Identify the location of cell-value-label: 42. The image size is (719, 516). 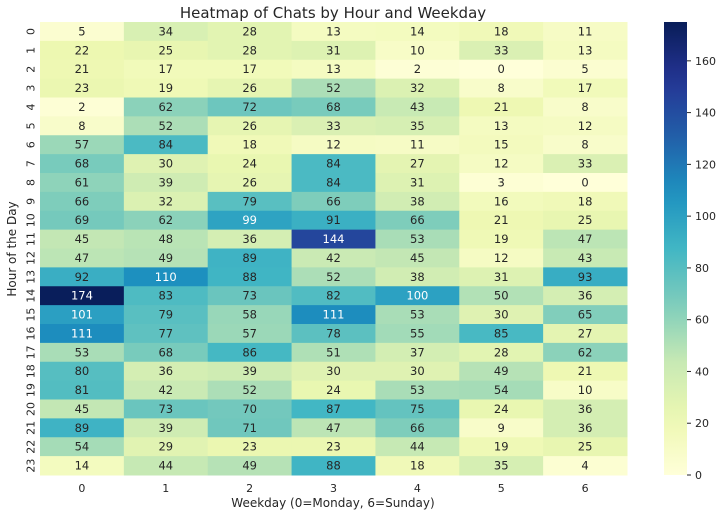
(333, 258).